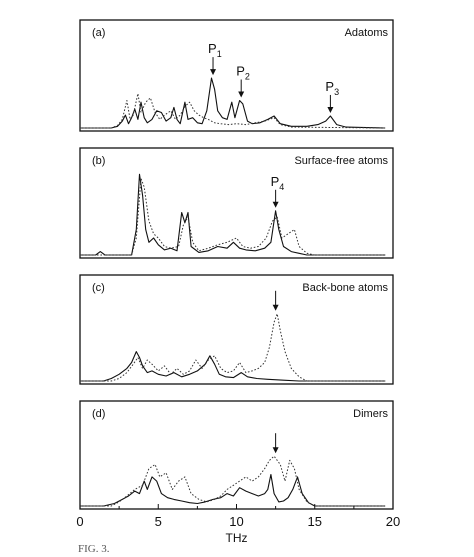 This screenshot has height=557, width=474. I want to click on peak-label-b-0: P4, so click(278, 183).